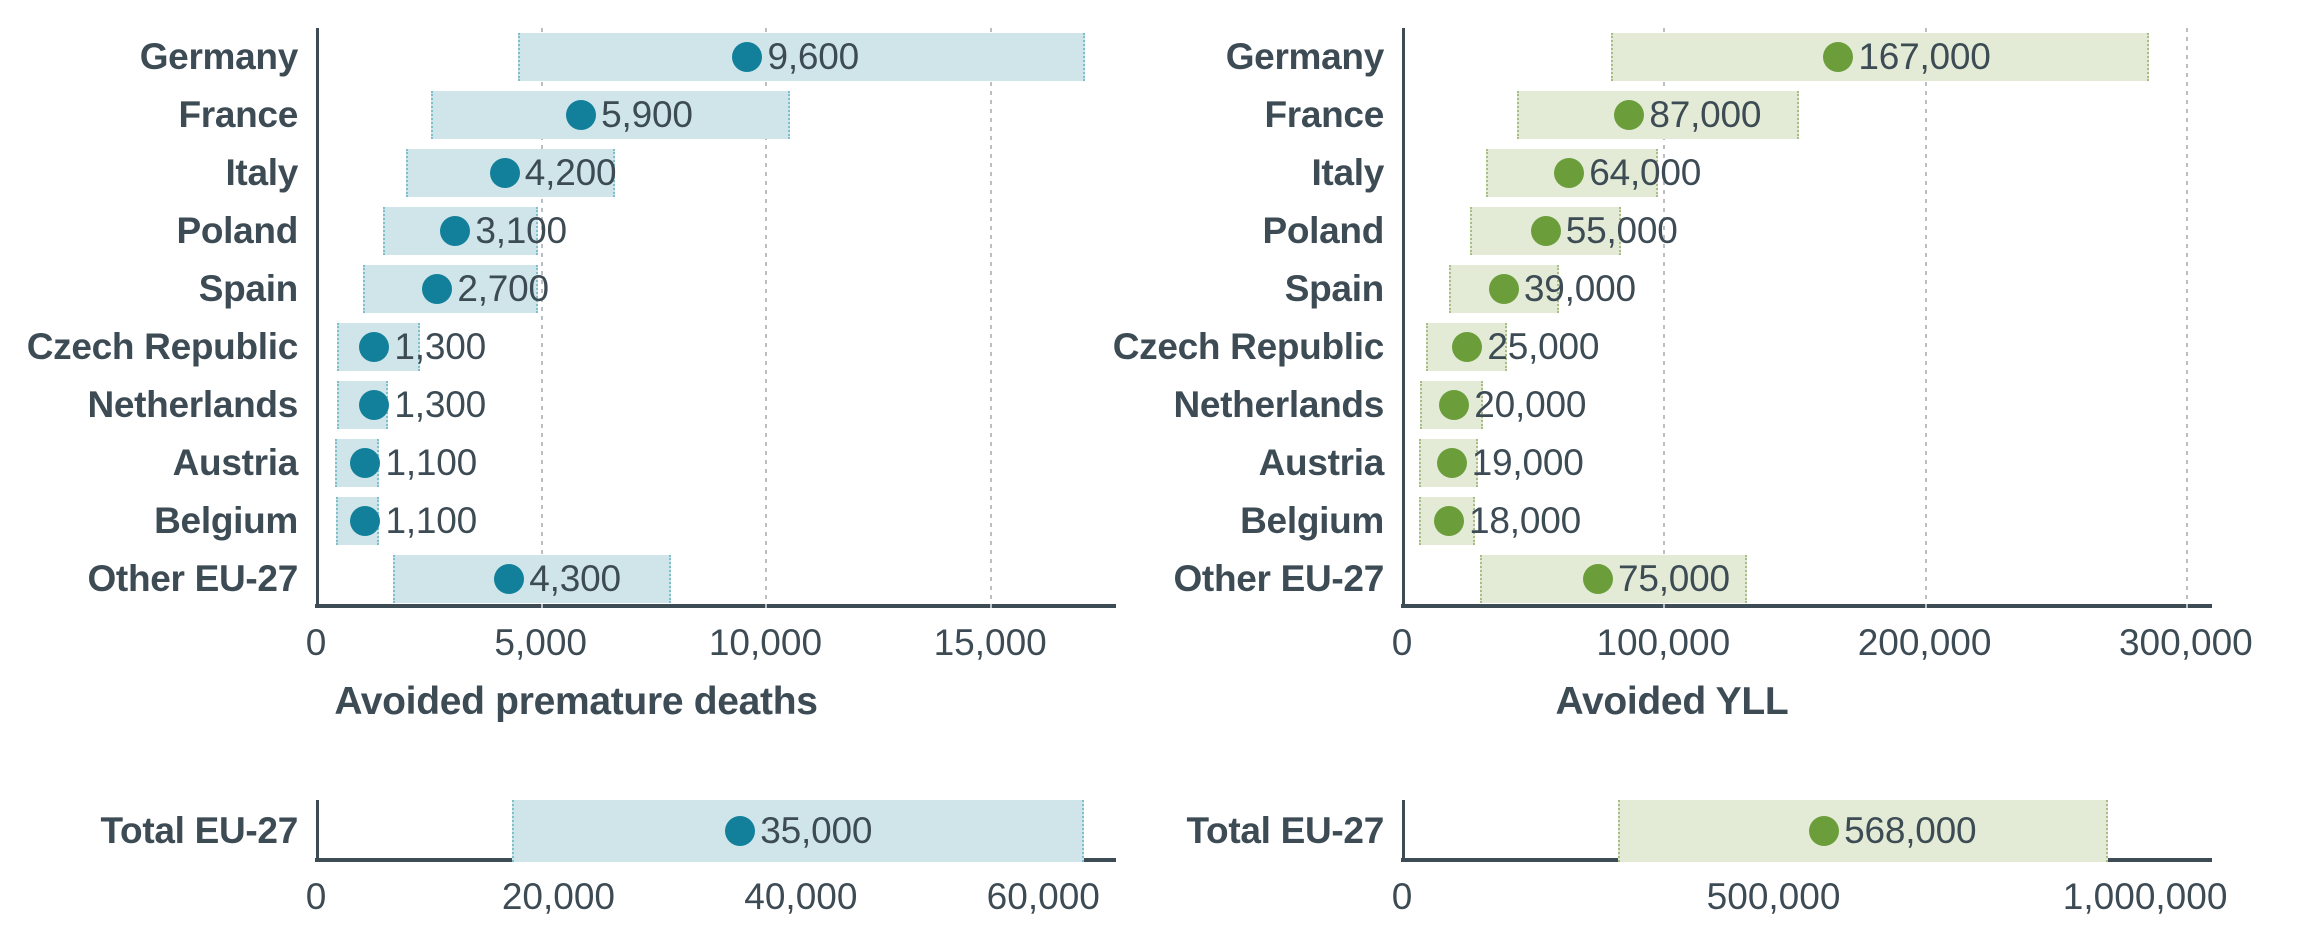 This screenshot has width=2322, height=947. Describe the element at coordinates (1737, 231) in the screenshot. I see `chart-row: Poland 55,000` at that location.